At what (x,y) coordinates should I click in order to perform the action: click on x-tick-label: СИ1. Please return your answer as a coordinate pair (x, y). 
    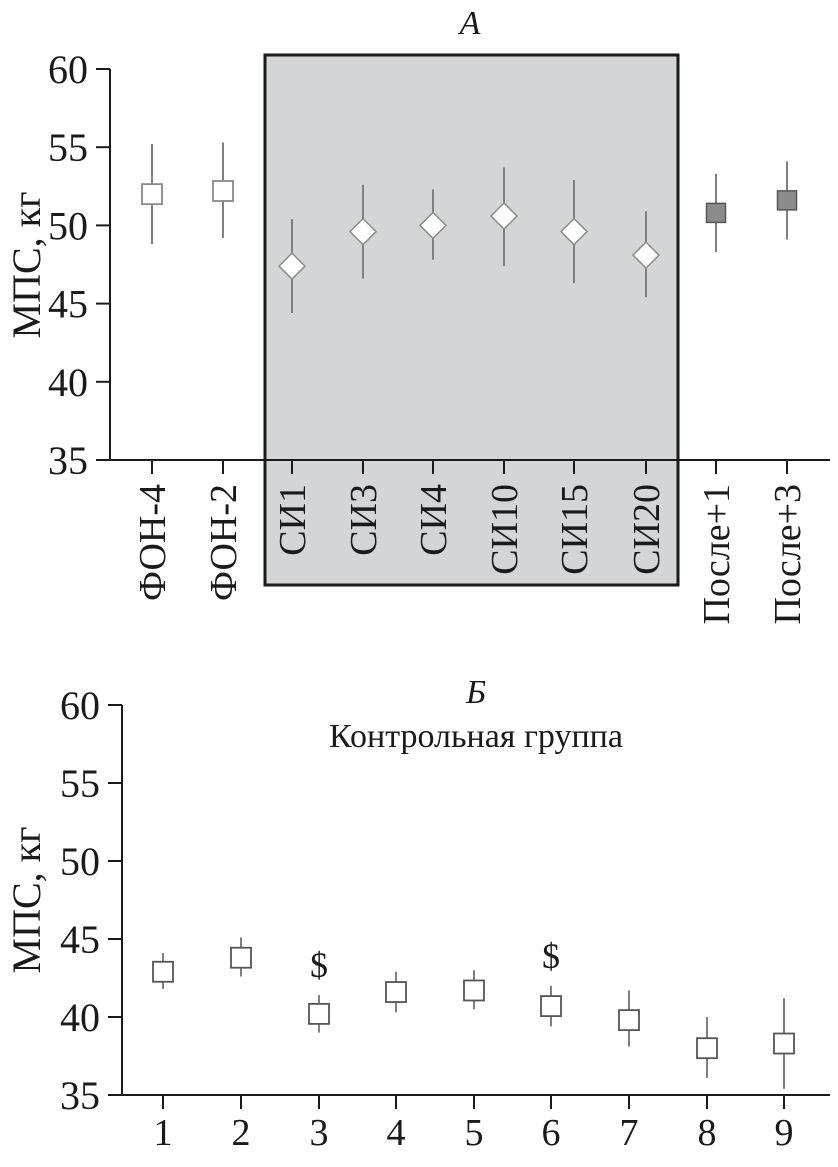
    Looking at the image, I should click on (293, 520).